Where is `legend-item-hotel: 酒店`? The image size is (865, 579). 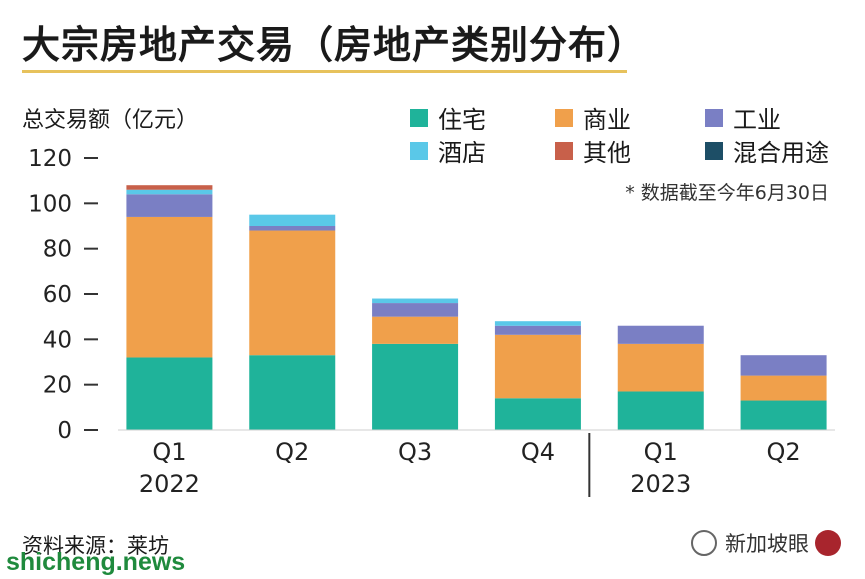
legend-item-hotel: 酒店 is located at coordinates (448, 150).